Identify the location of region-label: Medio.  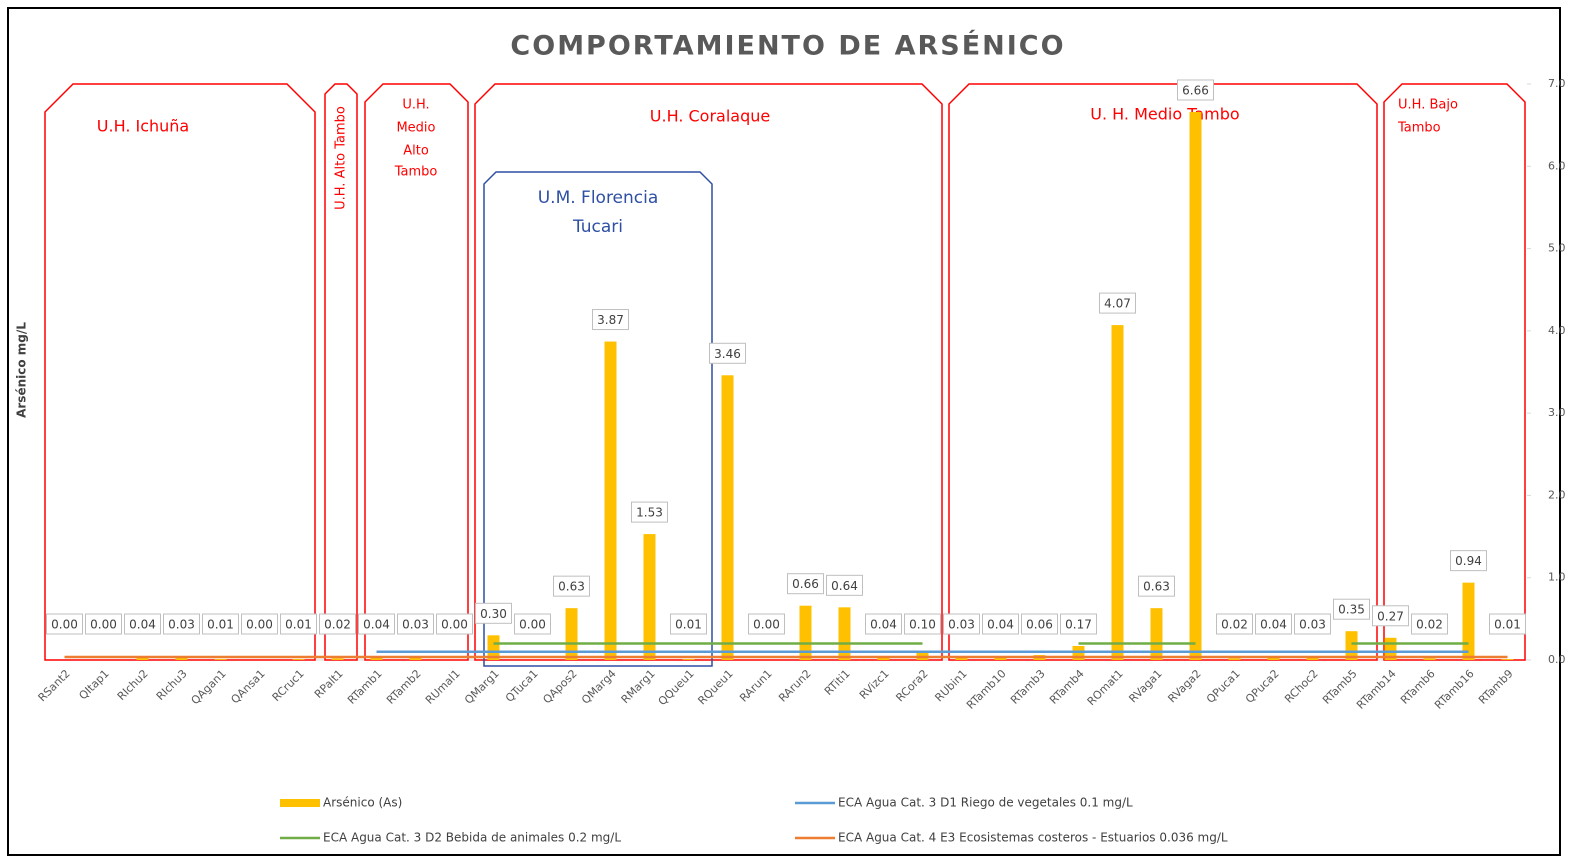
(415, 128).